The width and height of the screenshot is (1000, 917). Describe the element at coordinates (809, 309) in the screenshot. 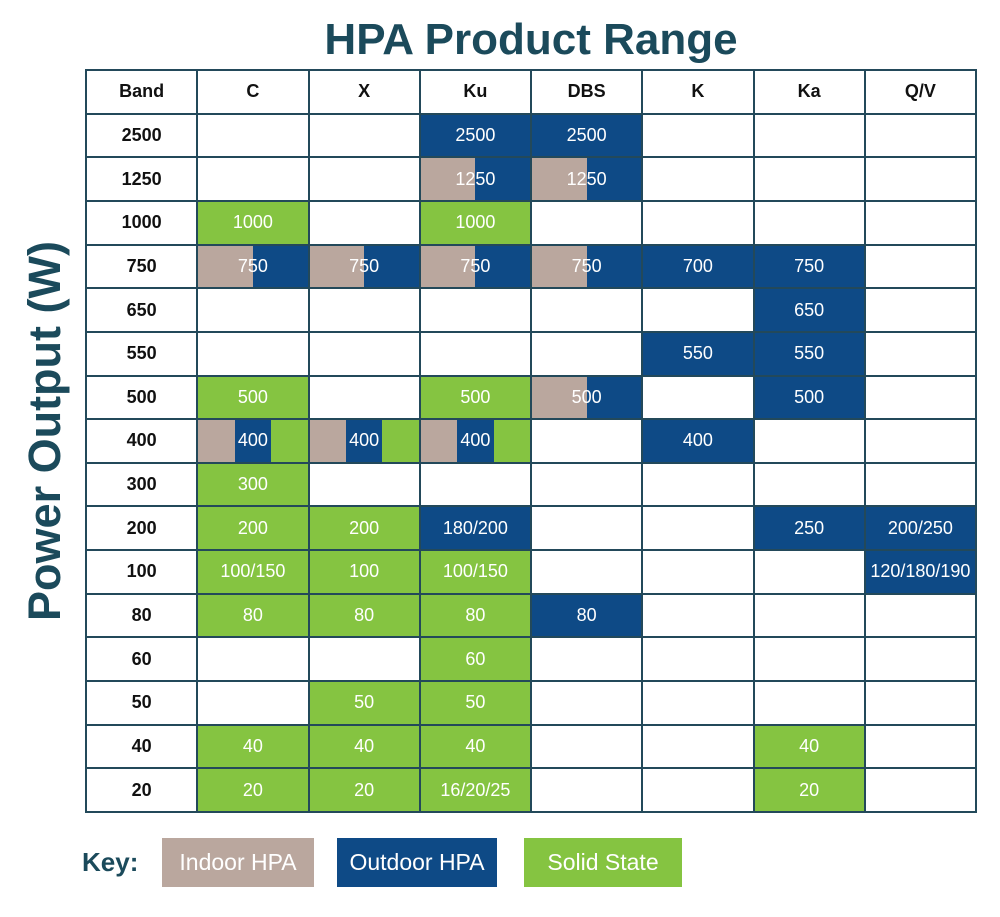

I see `cell-value: 650` at that location.